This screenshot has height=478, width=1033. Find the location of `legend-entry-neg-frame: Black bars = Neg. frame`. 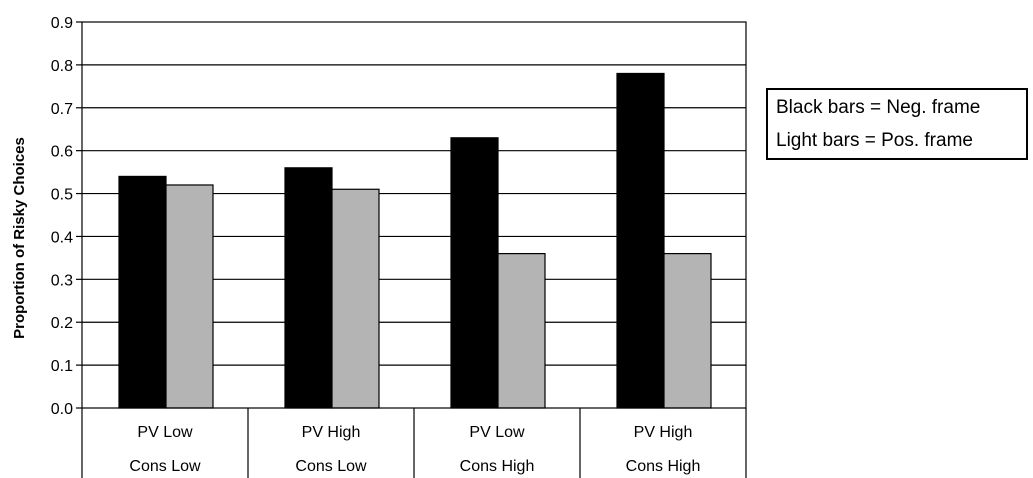

legend-entry-neg-frame: Black bars = Neg. frame is located at coordinates (878, 107).